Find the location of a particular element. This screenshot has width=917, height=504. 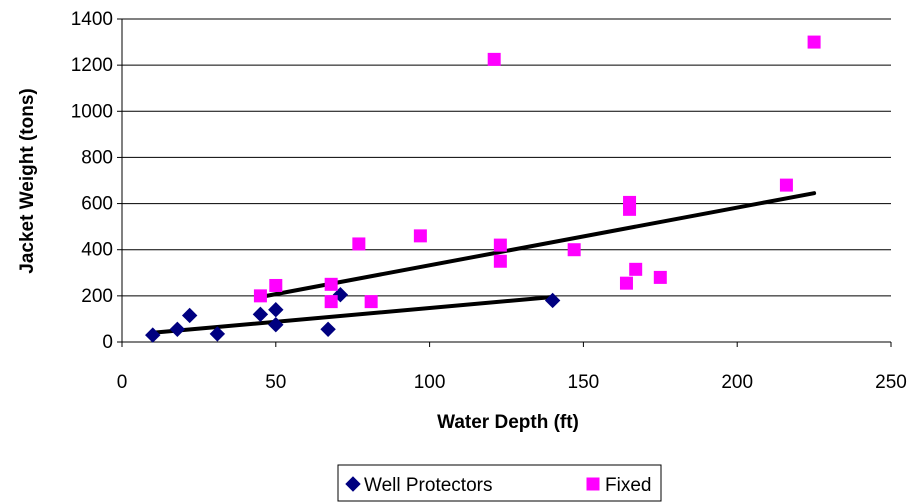

y-tick-label: 1000 is located at coordinates (92, 111).